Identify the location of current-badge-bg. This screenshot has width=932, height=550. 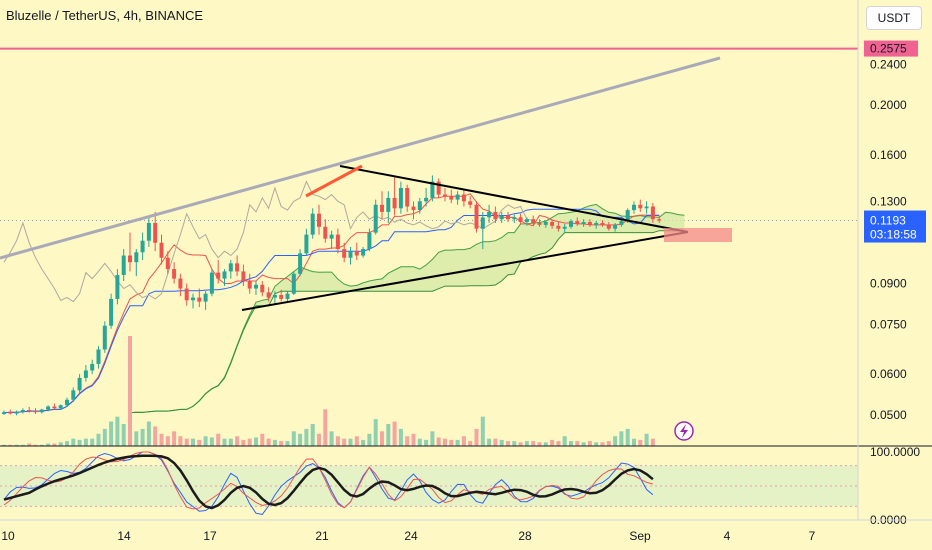
(895, 226).